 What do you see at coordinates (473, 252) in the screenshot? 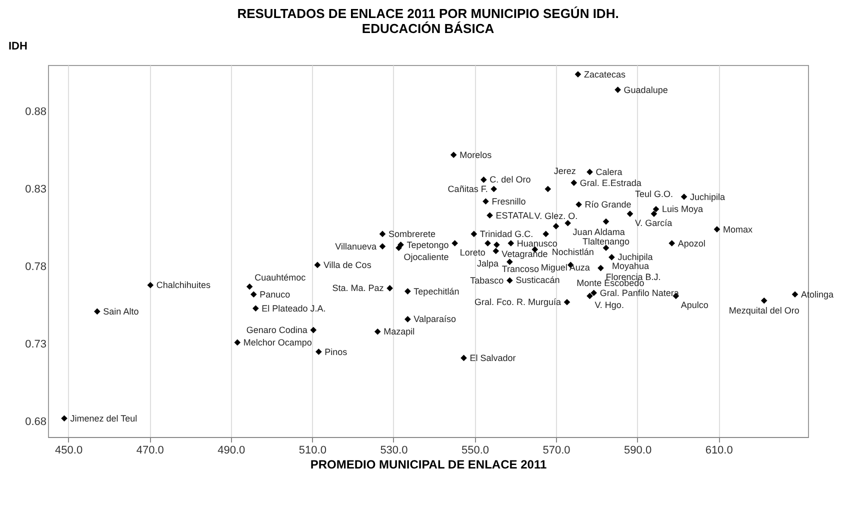
I see `annotation: Loreto` at bounding box center [473, 252].